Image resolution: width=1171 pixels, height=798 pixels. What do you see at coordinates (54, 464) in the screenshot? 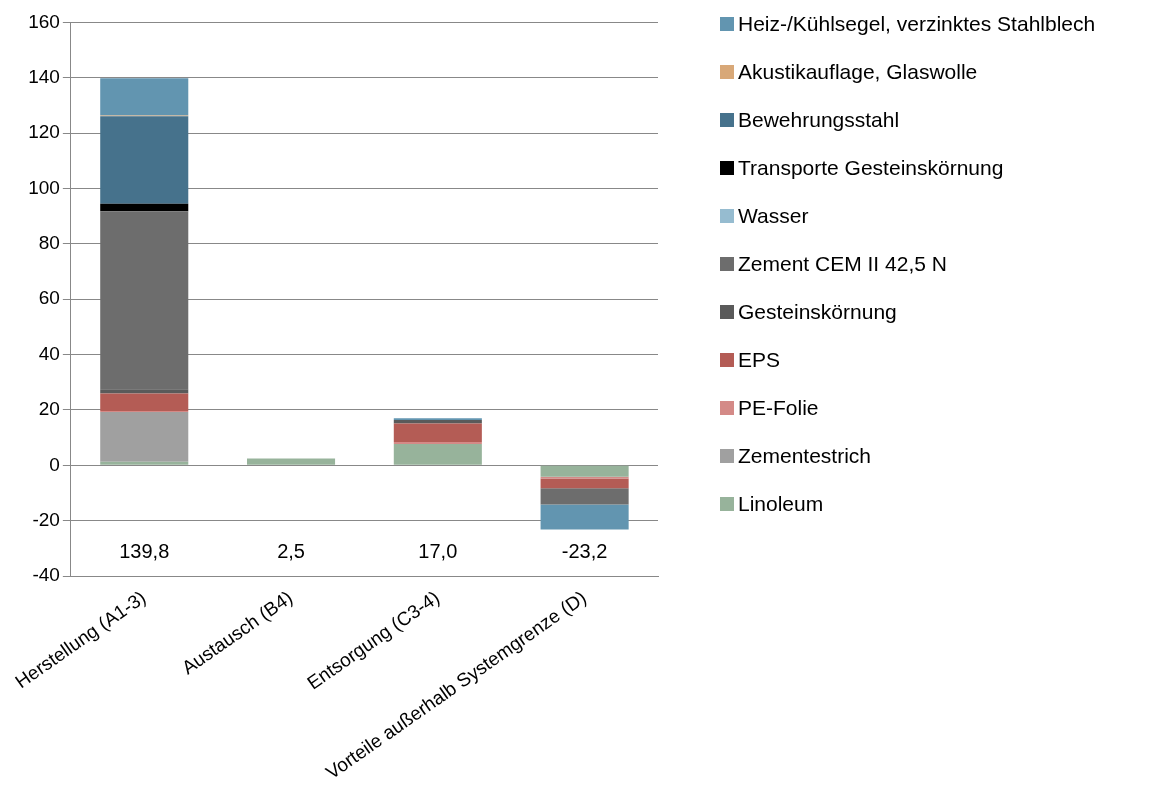
I see `y-tick-label: 0` at bounding box center [54, 464].